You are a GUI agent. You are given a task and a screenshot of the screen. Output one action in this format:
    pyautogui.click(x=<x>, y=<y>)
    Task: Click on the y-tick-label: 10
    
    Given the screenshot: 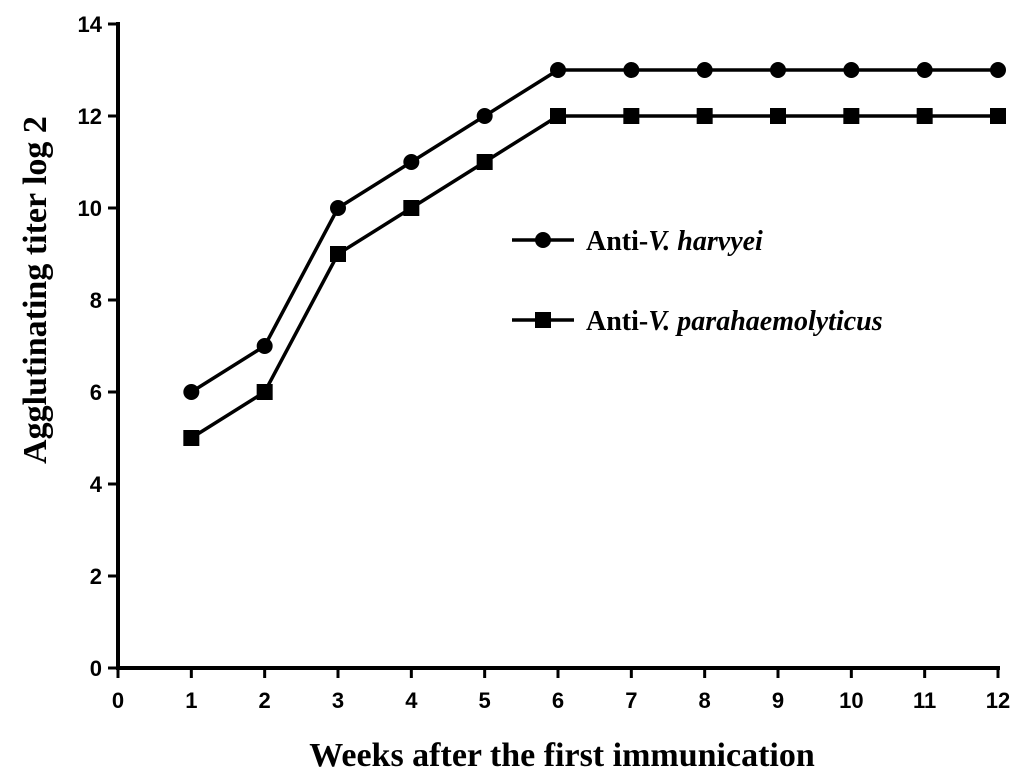 What is the action you would take?
    pyautogui.click(x=90, y=208)
    